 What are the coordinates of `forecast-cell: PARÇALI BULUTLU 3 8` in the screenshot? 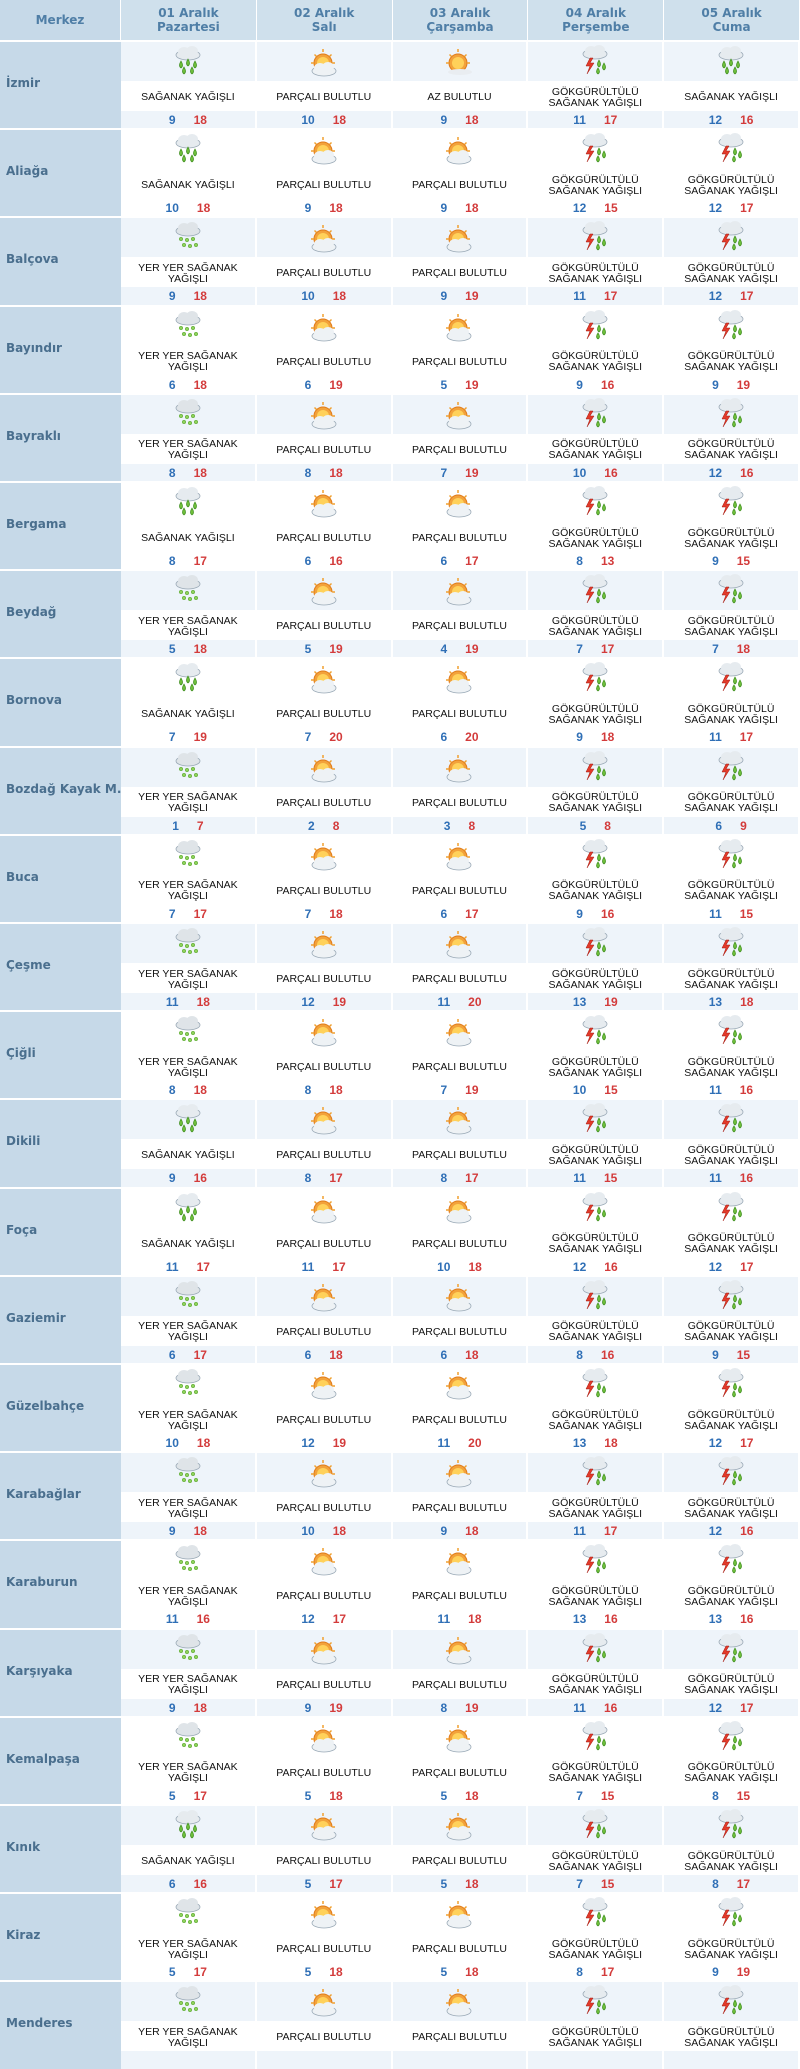 It's located at (460, 789).